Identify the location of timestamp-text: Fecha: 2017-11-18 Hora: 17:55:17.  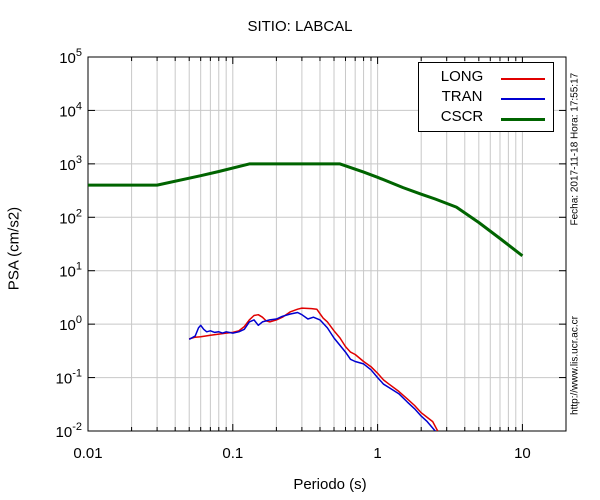
(575, 149).